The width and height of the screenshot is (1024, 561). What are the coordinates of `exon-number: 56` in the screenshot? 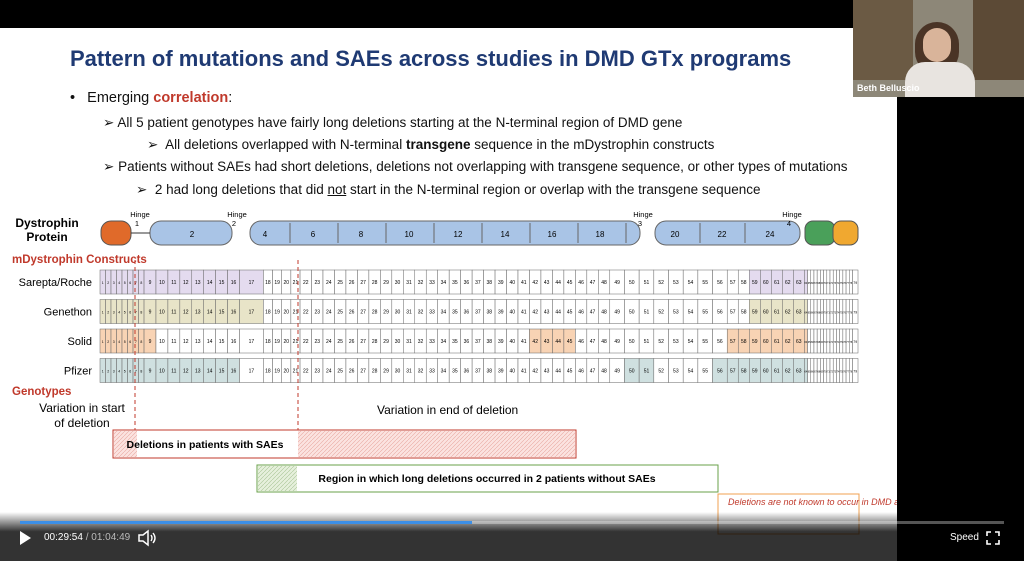 It's located at (720, 283).